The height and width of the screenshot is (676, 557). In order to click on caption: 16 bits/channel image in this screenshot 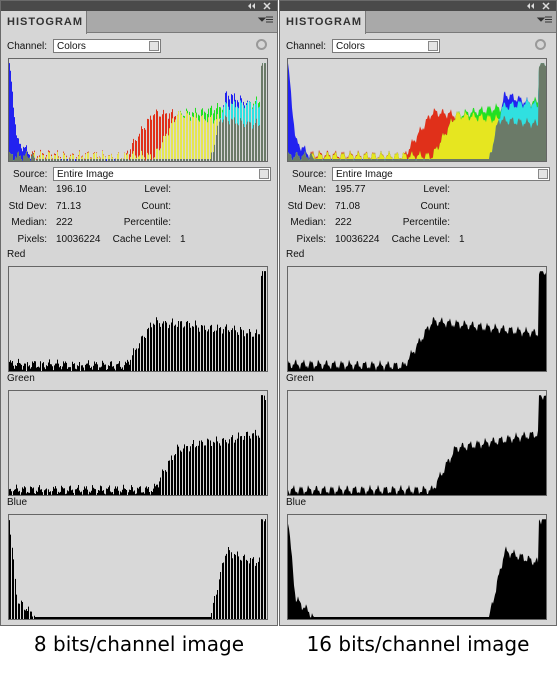, I will do `click(418, 644)`.